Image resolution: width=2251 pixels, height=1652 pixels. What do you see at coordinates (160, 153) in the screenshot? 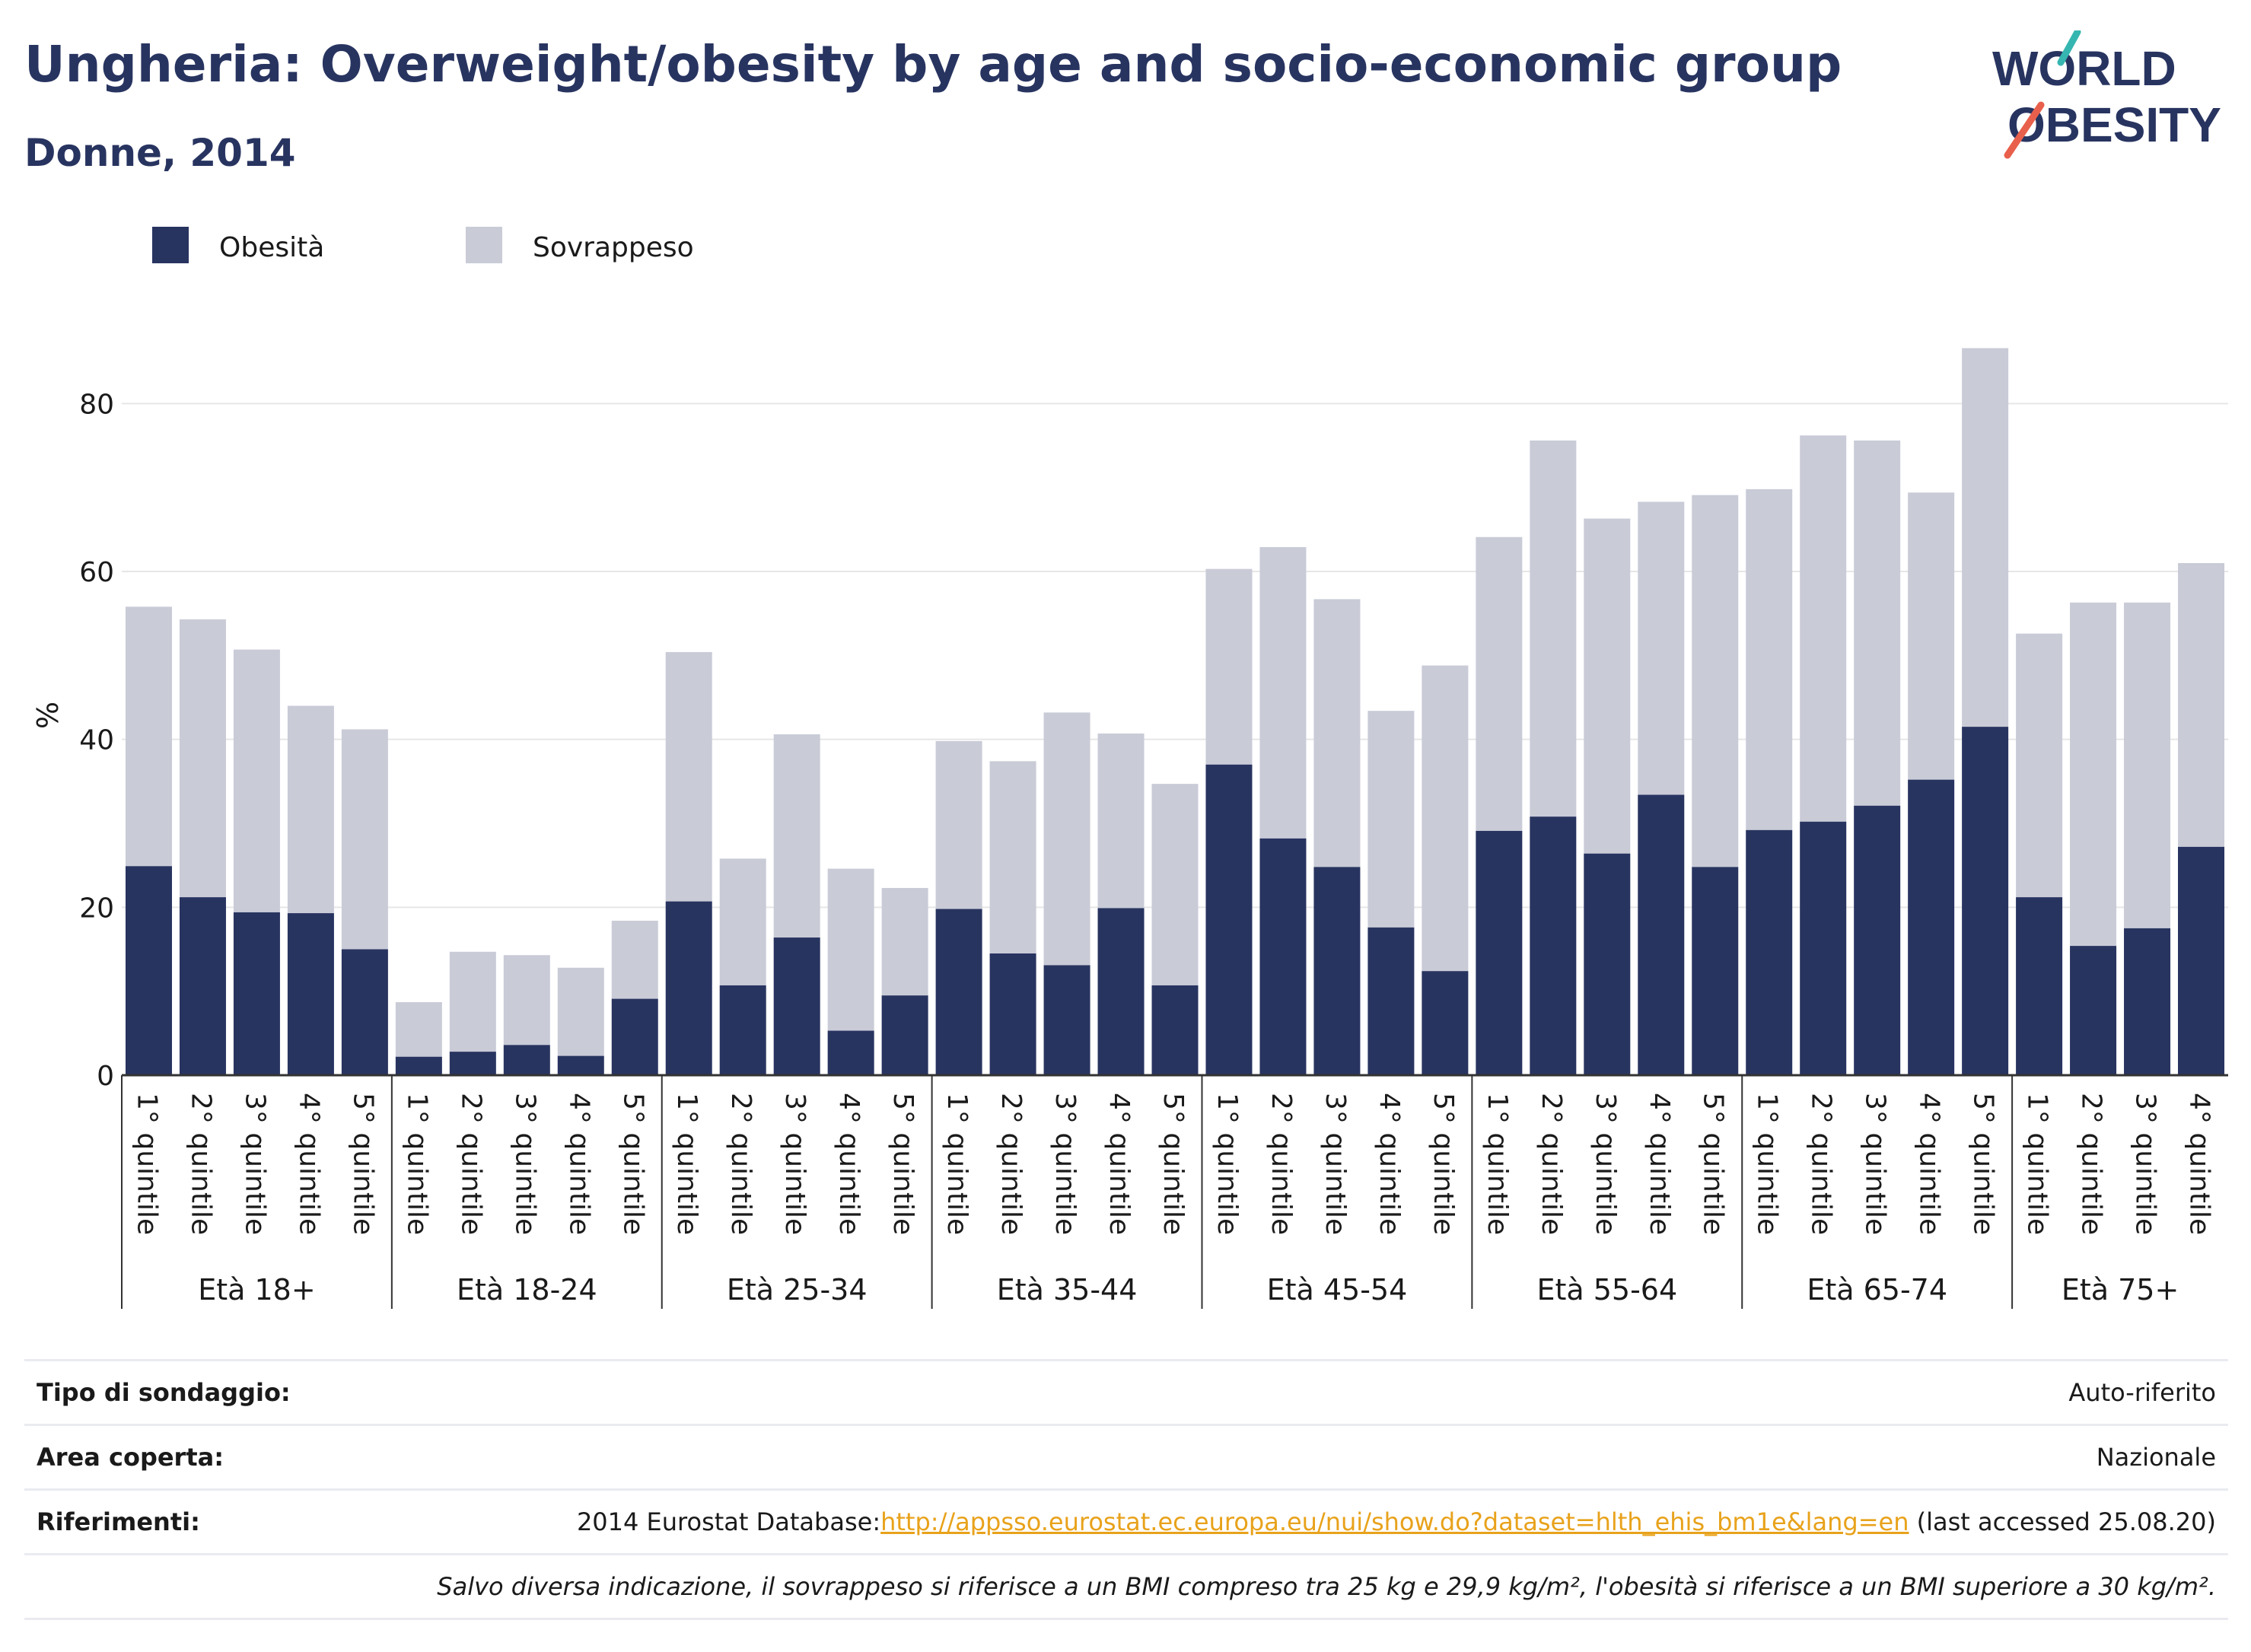
I see `chart-subtitle: Donne, 2014` at bounding box center [160, 153].